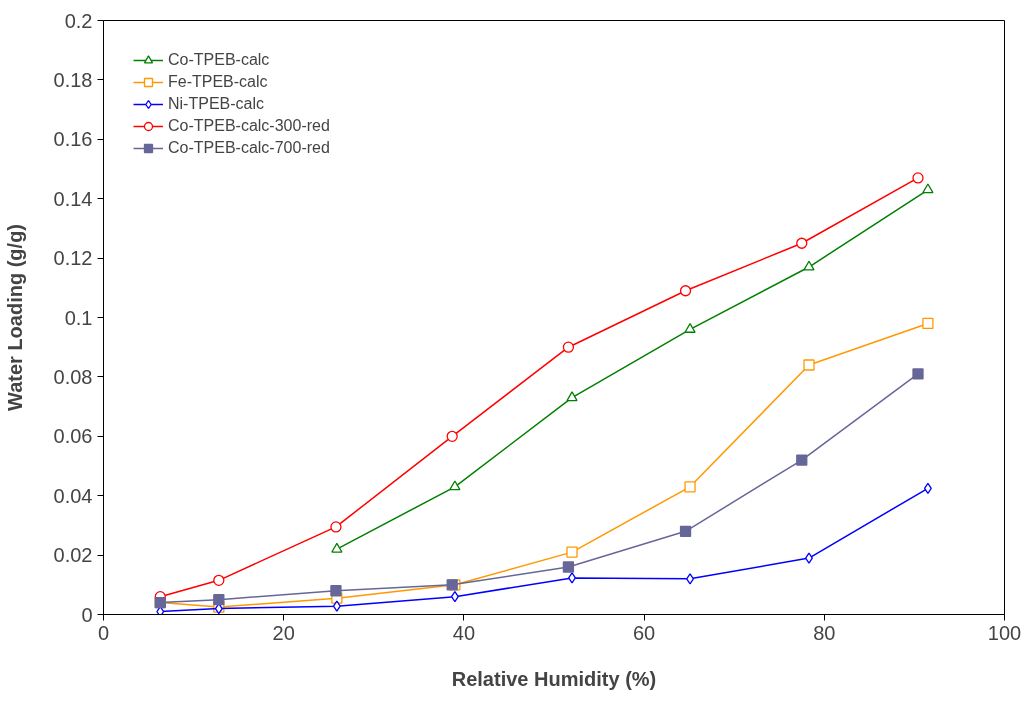 The height and width of the screenshot is (704, 1024). What do you see at coordinates (249, 148) in the screenshot?
I see `legend-label: Co-TPEB-calc-700-red` at bounding box center [249, 148].